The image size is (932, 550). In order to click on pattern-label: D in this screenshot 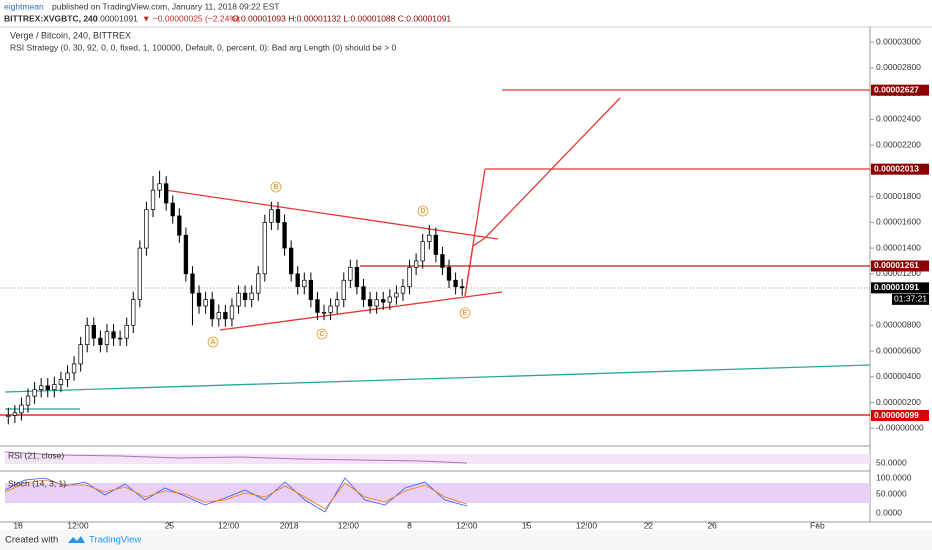, I will do `click(422, 211)`.